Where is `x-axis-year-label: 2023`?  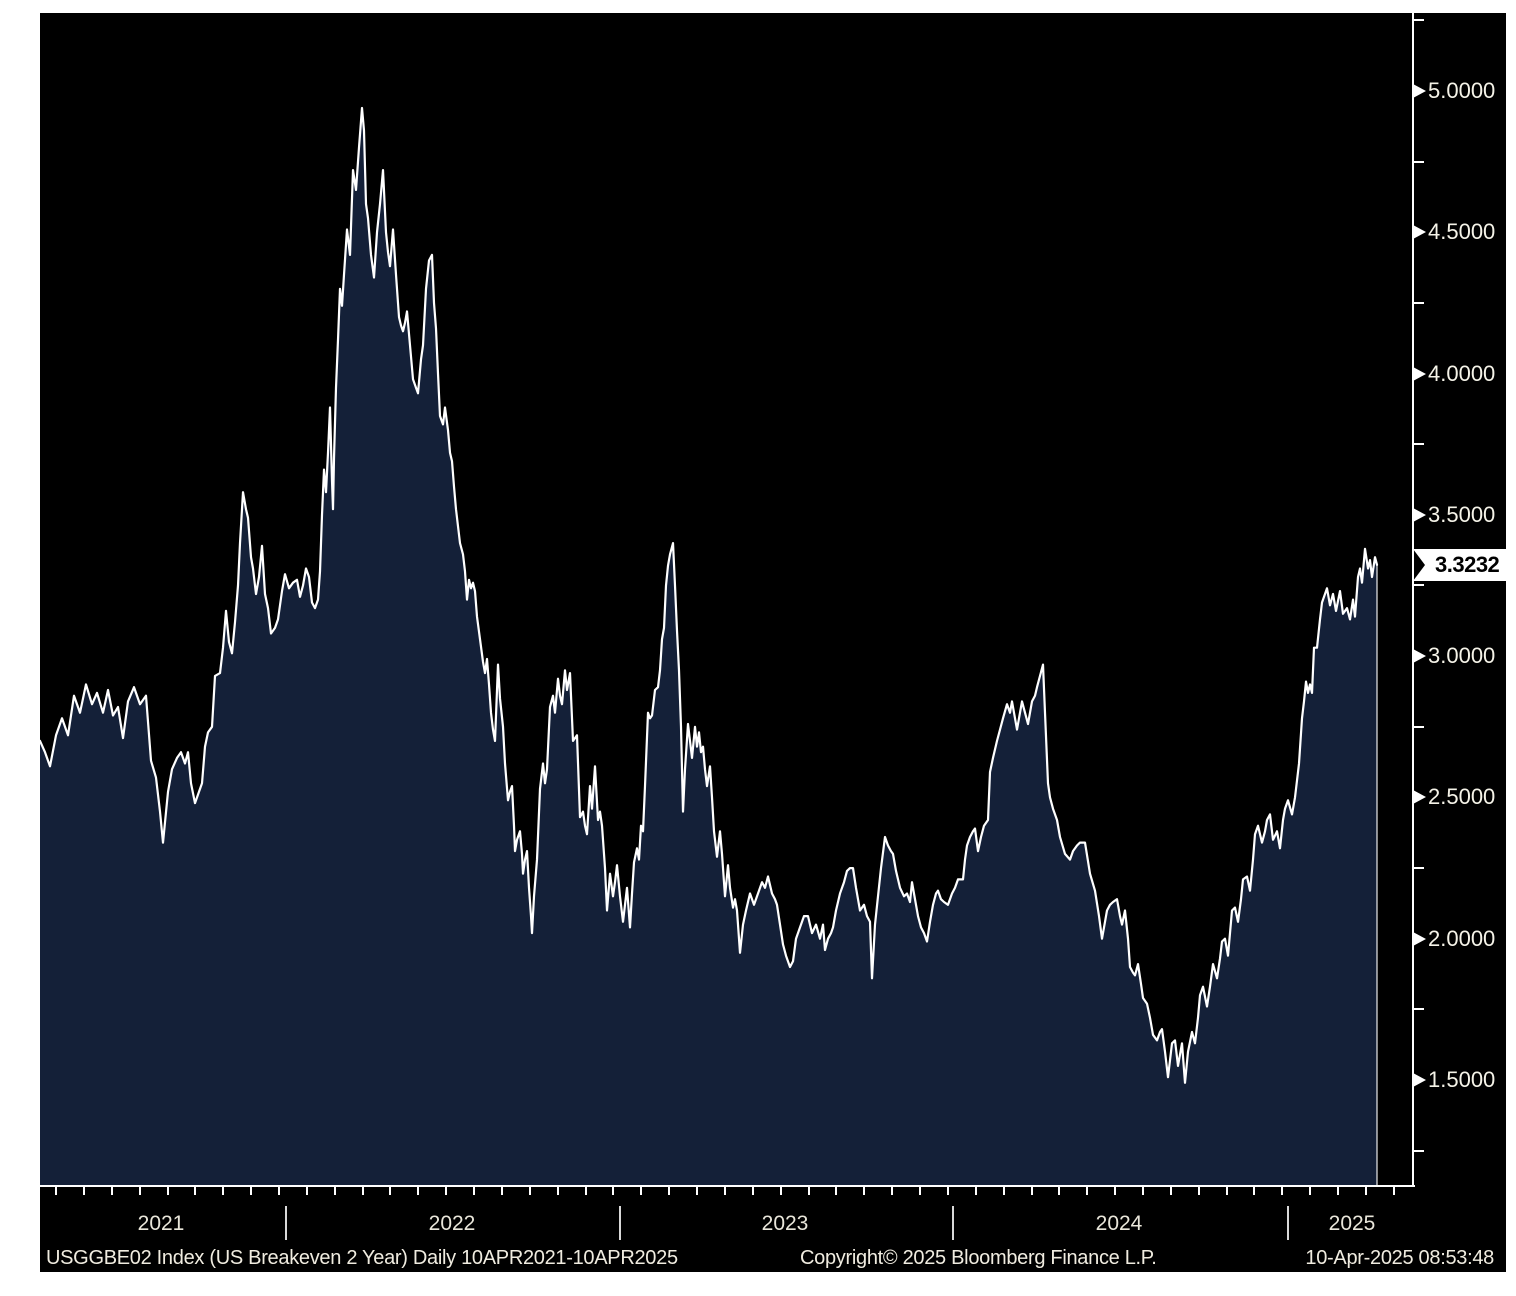 x-axis-year-label: 2023 is located at coordinates (785, 1223).